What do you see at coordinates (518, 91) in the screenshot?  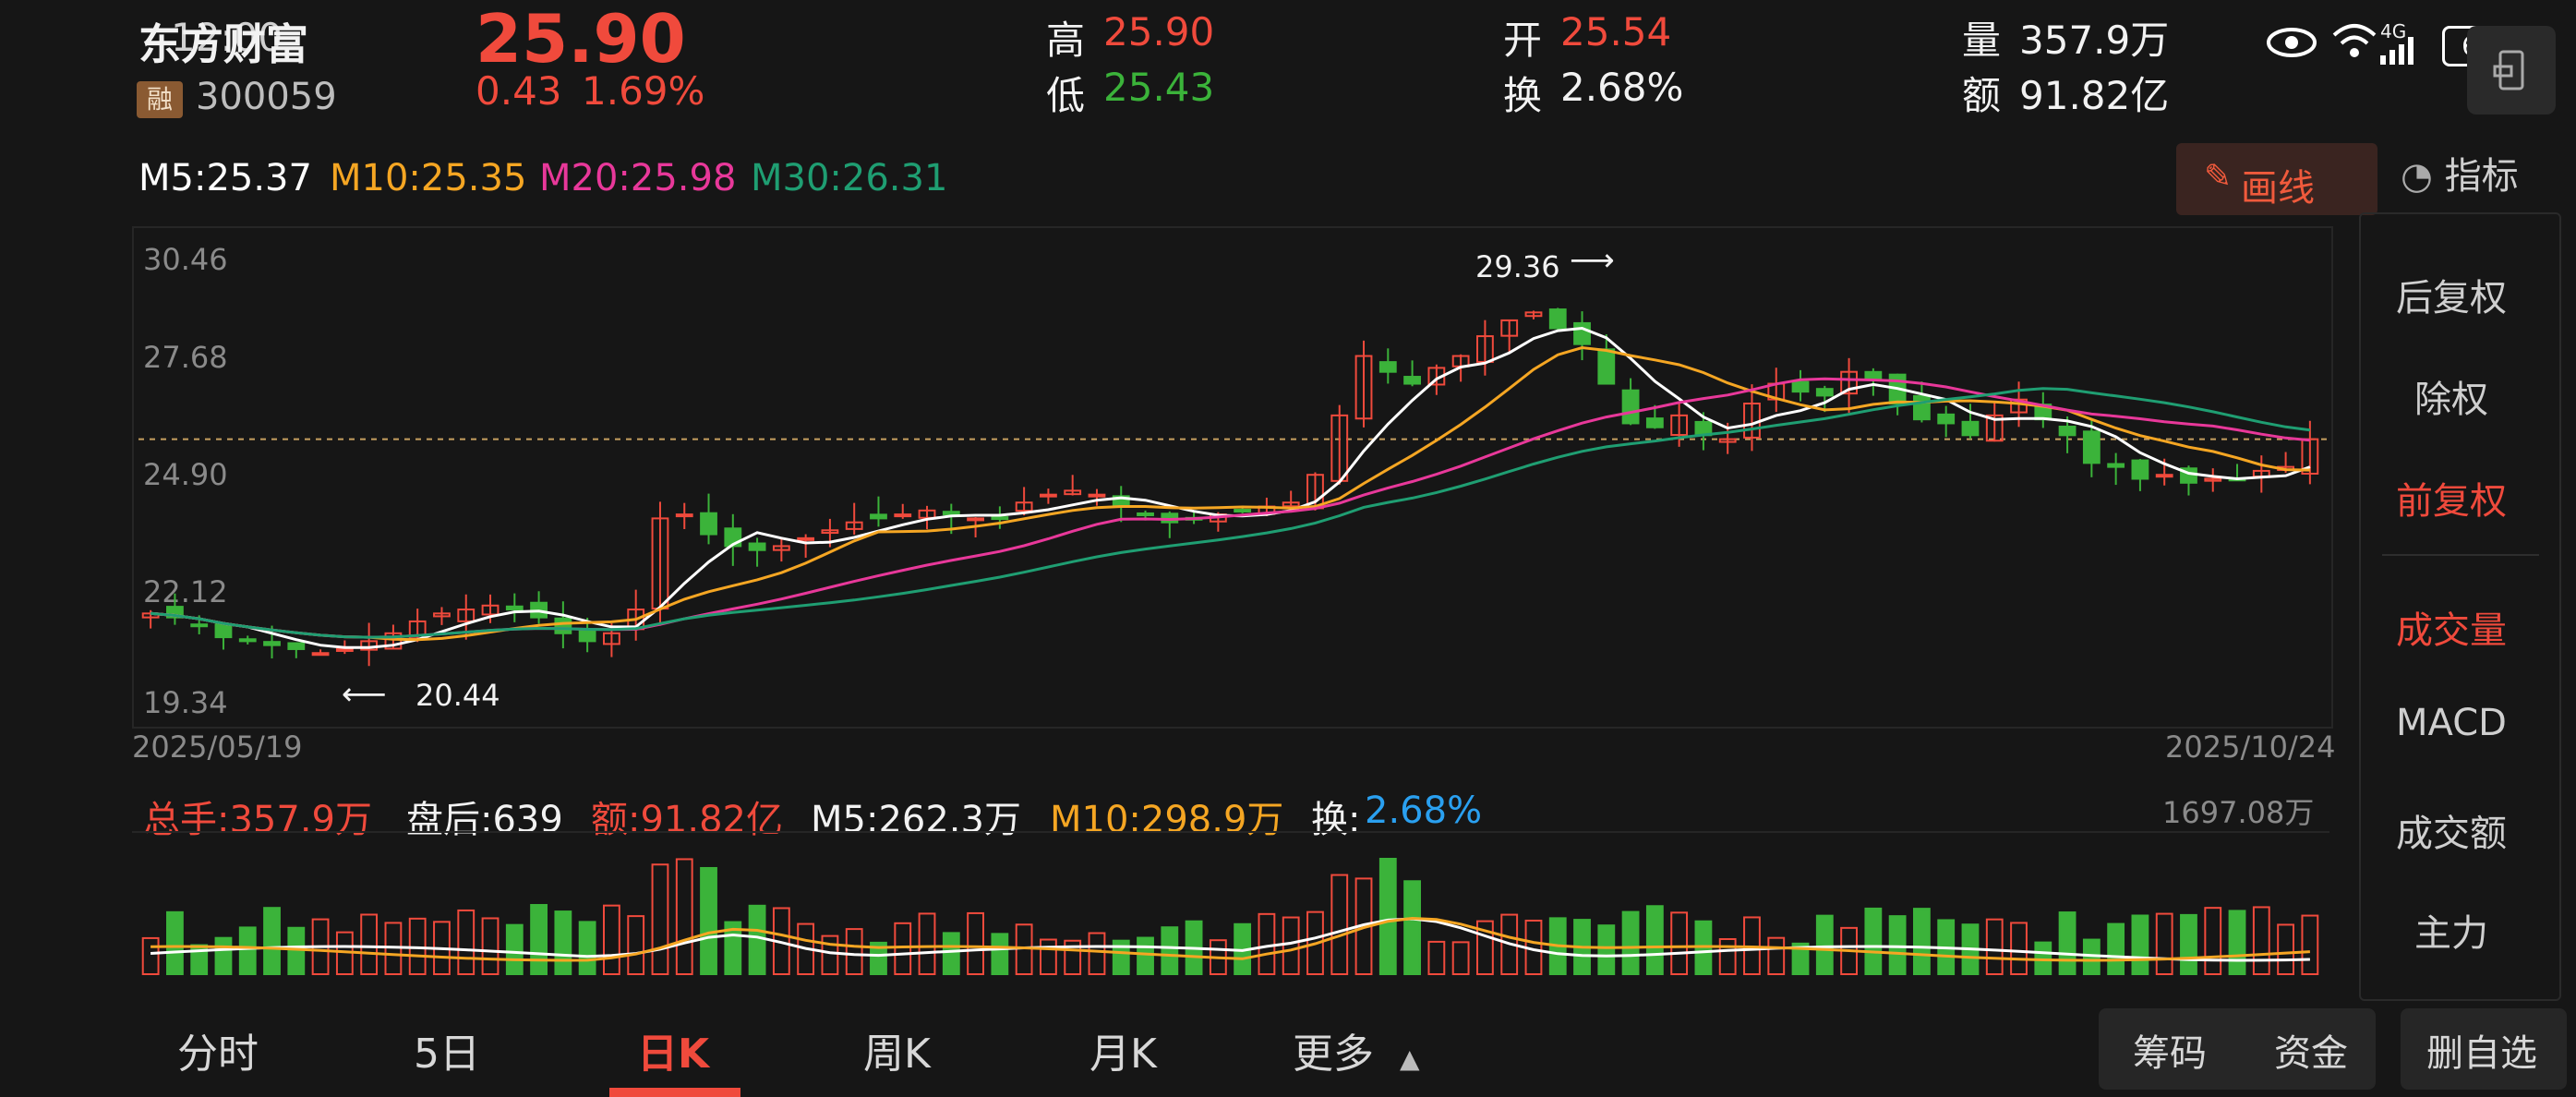 I see `price-change: 0.43` at bounding box center [518, 91].